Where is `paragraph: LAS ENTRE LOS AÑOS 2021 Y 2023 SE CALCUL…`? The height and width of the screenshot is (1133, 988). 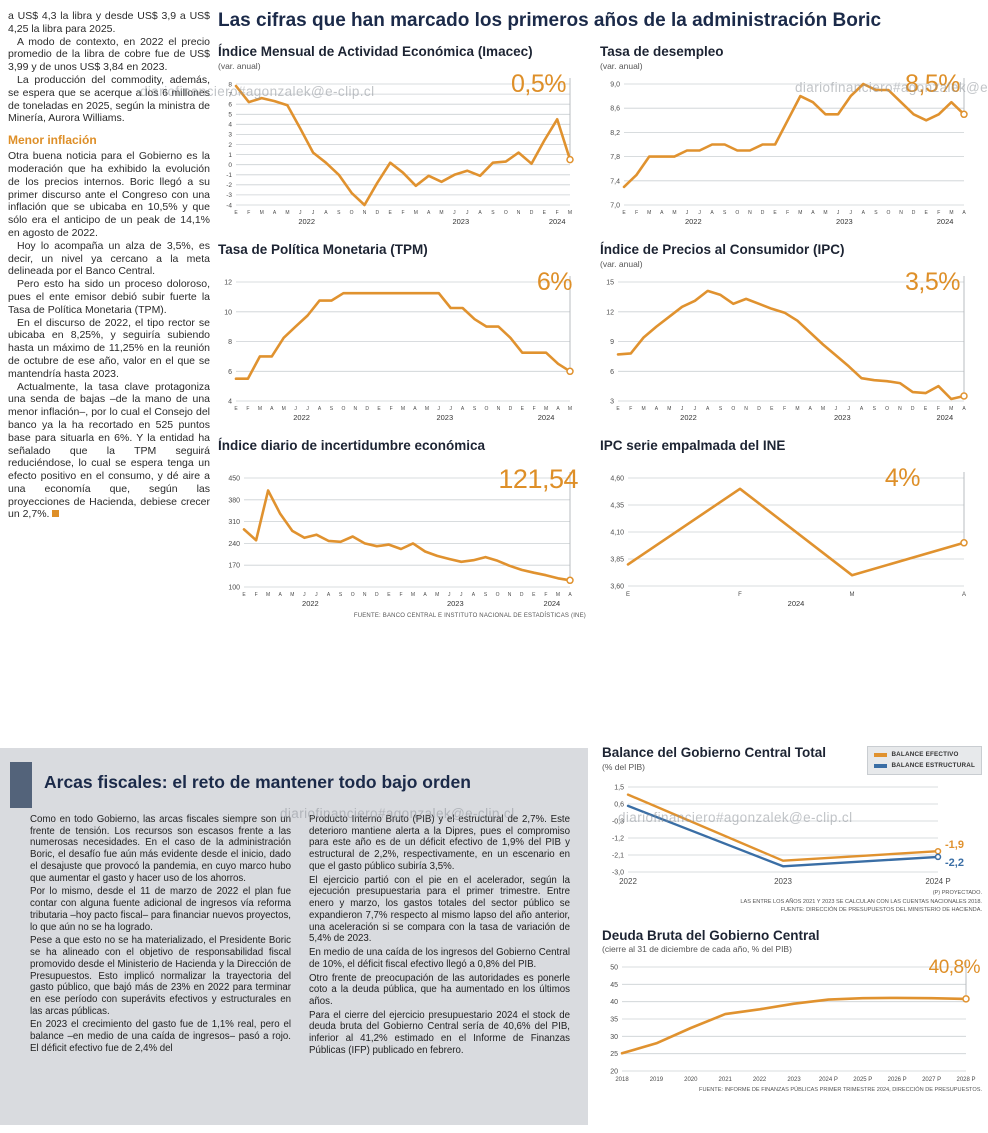
paragraph: LAS ENTRE LOS AÑOS 2021 Y 2023 SE CALCUL… is located at coordinates (861, 901).